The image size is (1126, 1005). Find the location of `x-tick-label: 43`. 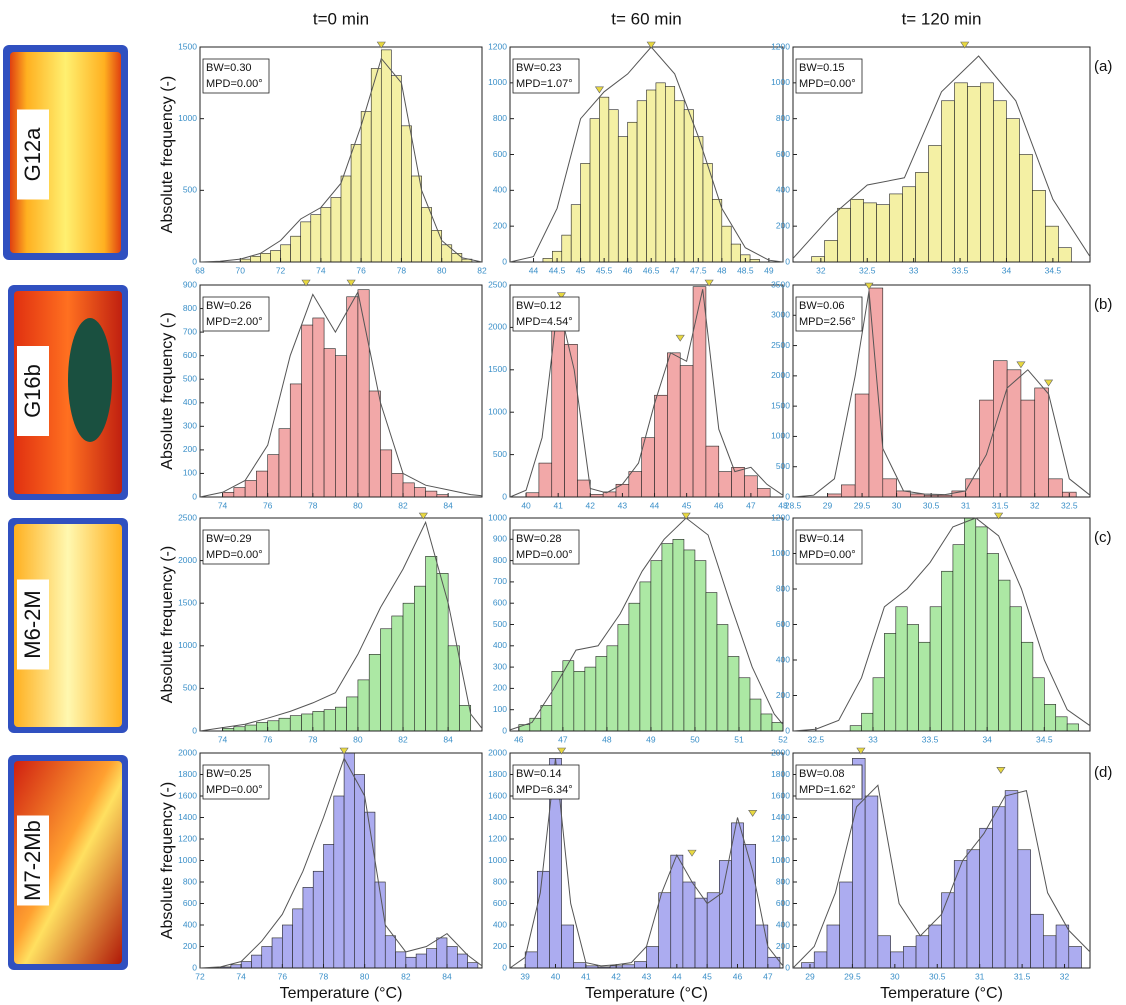

x-tick-label: 43 is located at coordinates (623, 505).